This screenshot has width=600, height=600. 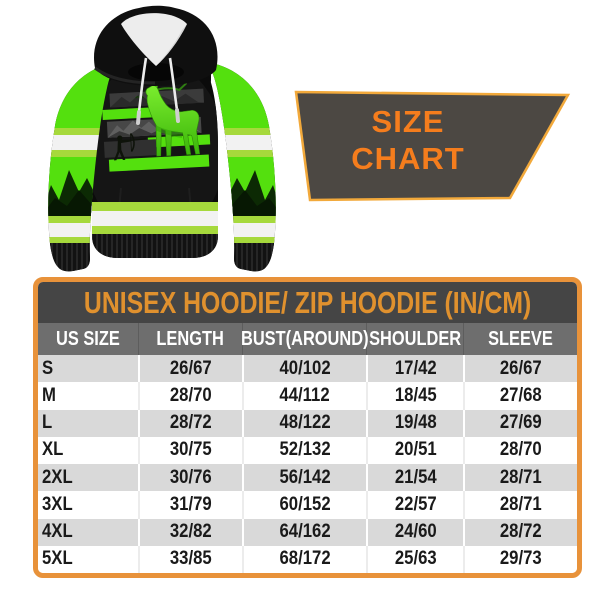 What do you see at coordinates (520, 450) in the screenshot?
I see `sleeve-cell: 28/70` at bounding box center [520, 450].